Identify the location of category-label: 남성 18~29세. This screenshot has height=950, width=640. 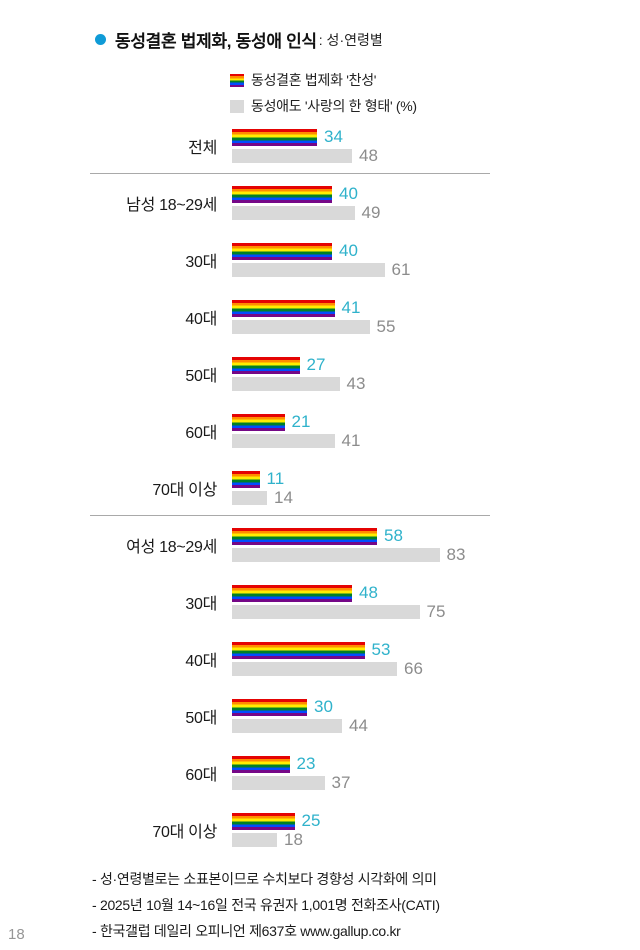
(171, 205).